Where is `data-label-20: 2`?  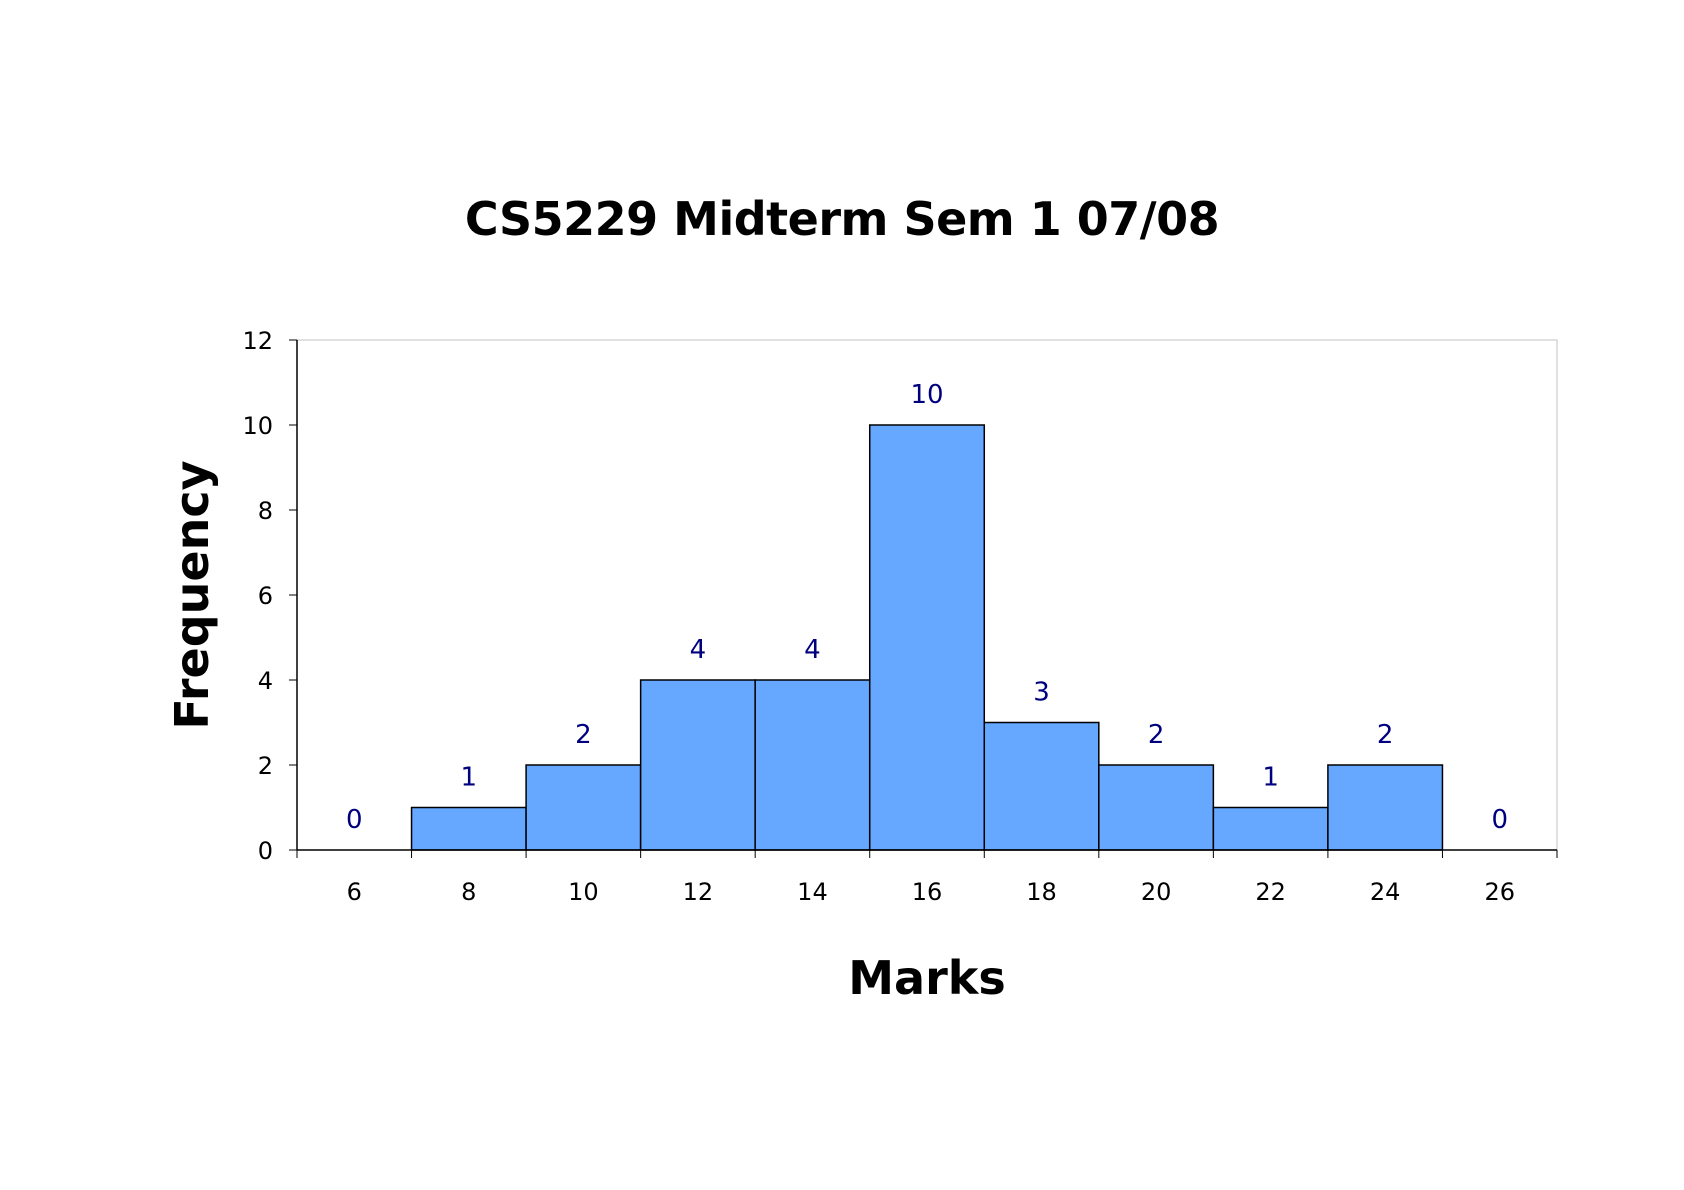 data-label-20: 2 is located at coordinates (1156, 735).